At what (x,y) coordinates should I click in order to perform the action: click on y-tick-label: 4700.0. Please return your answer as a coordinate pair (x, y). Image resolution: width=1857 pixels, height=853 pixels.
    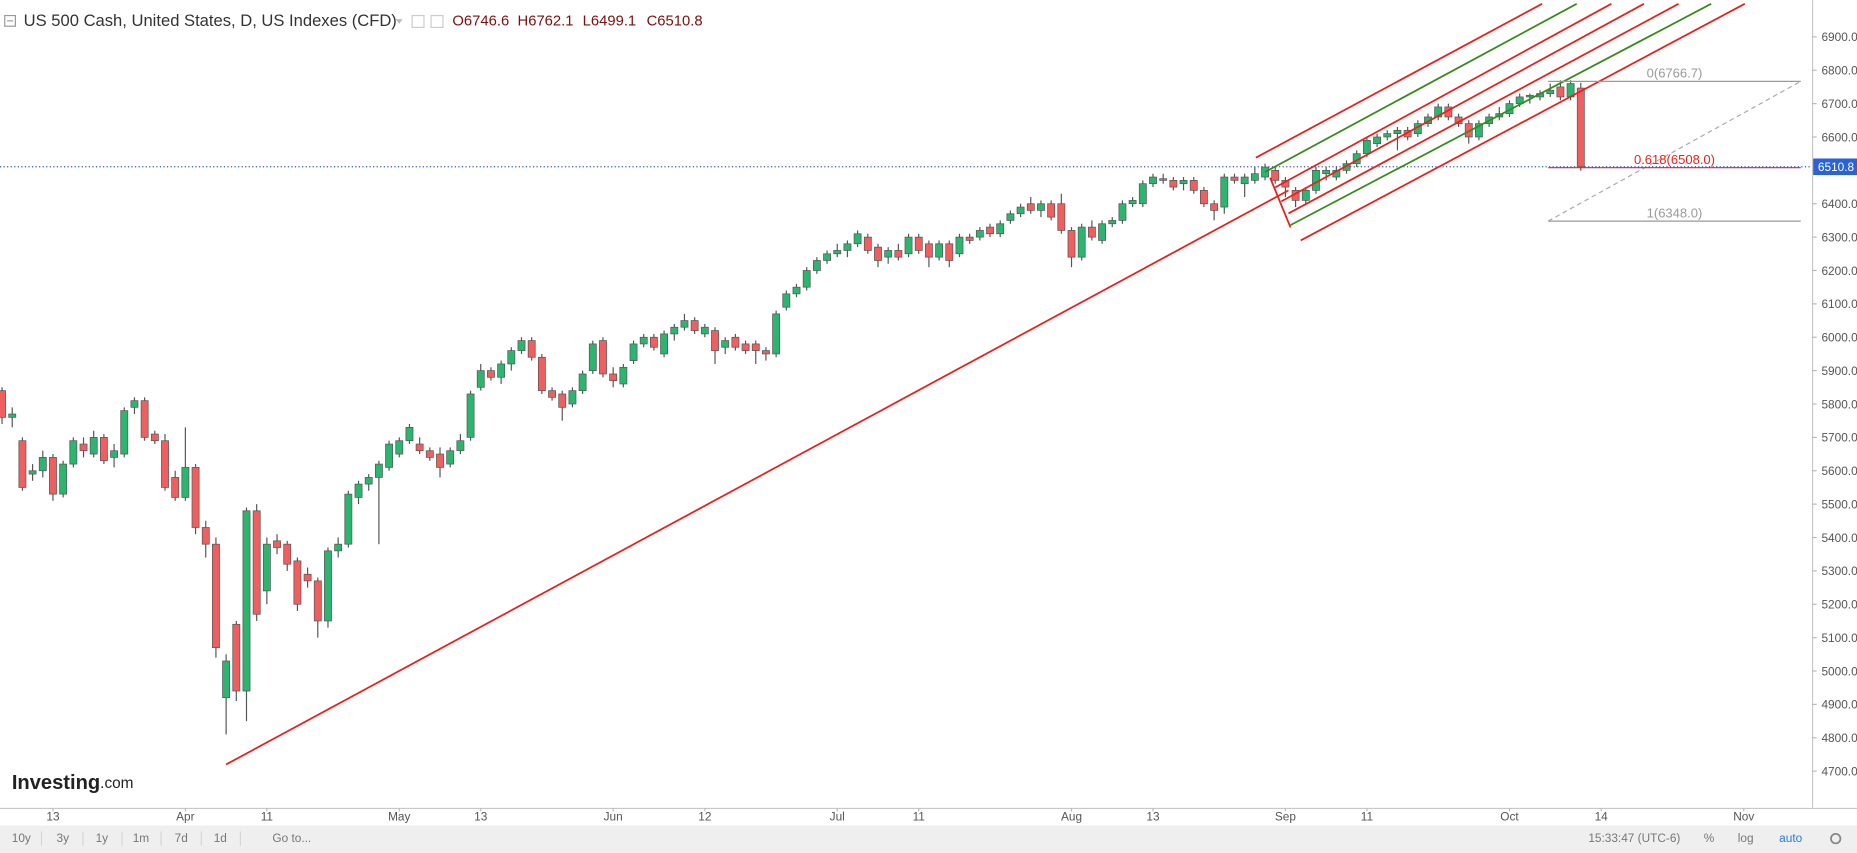
    Looking at the image, I should click on (1839, 771).